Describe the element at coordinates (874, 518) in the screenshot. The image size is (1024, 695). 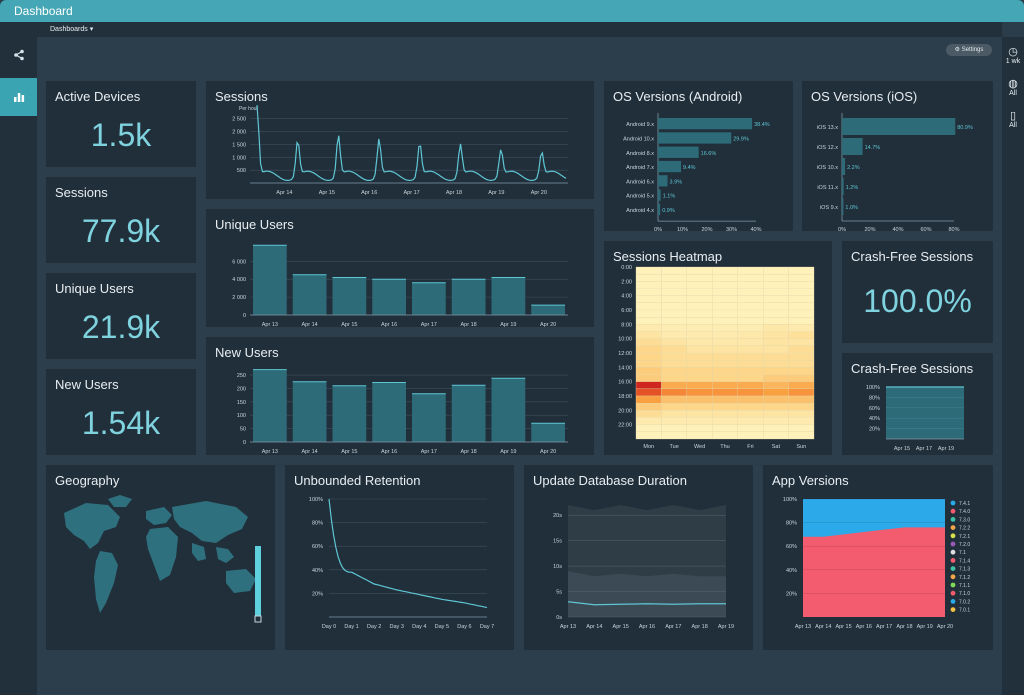
I see `series-7-4-1-area` at that location.